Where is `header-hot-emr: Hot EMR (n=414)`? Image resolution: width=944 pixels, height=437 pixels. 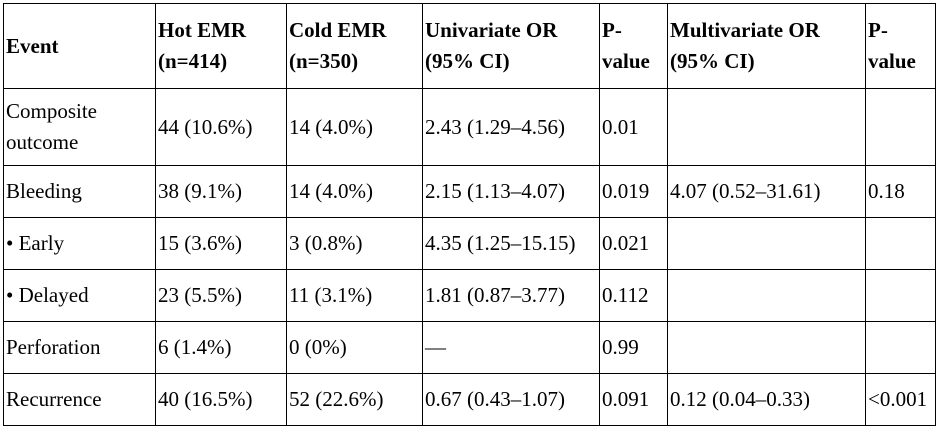
header-hot-emr: Hot EMR (n=414) is located at coordinates (221, 46).